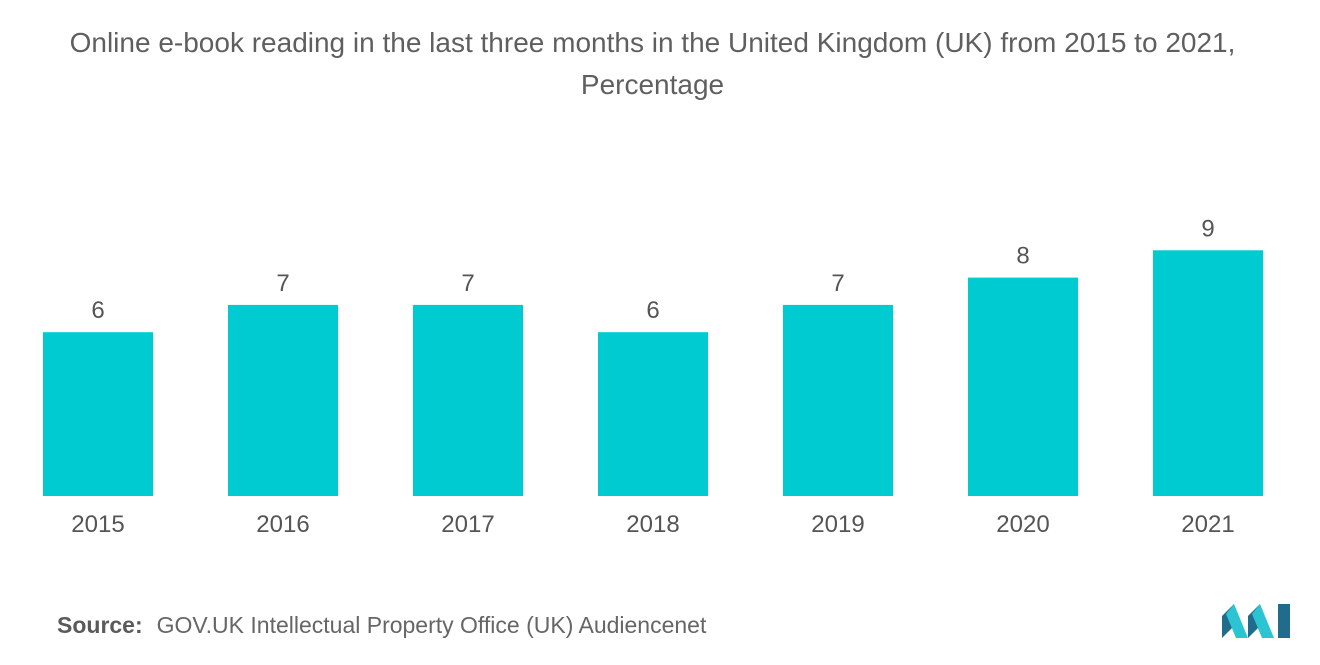 Image resolution: width=1320 pixels, height=665 pixels. I want to click on bar-2018, so click(653, 414).